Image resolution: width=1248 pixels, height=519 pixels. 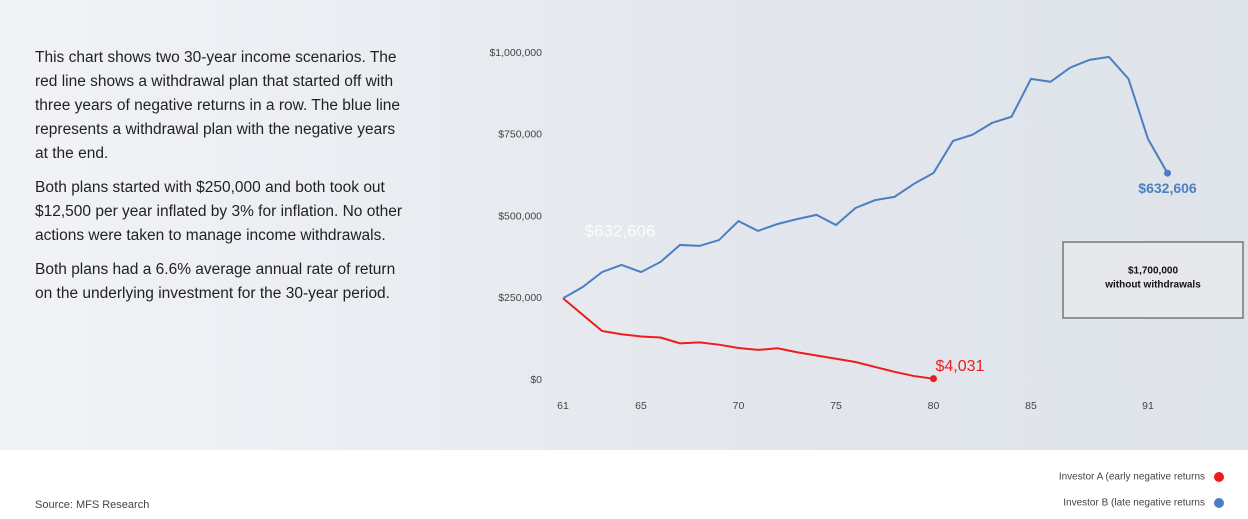 I want to click on x-tick-label: 85, so click(x=1031, y=406).